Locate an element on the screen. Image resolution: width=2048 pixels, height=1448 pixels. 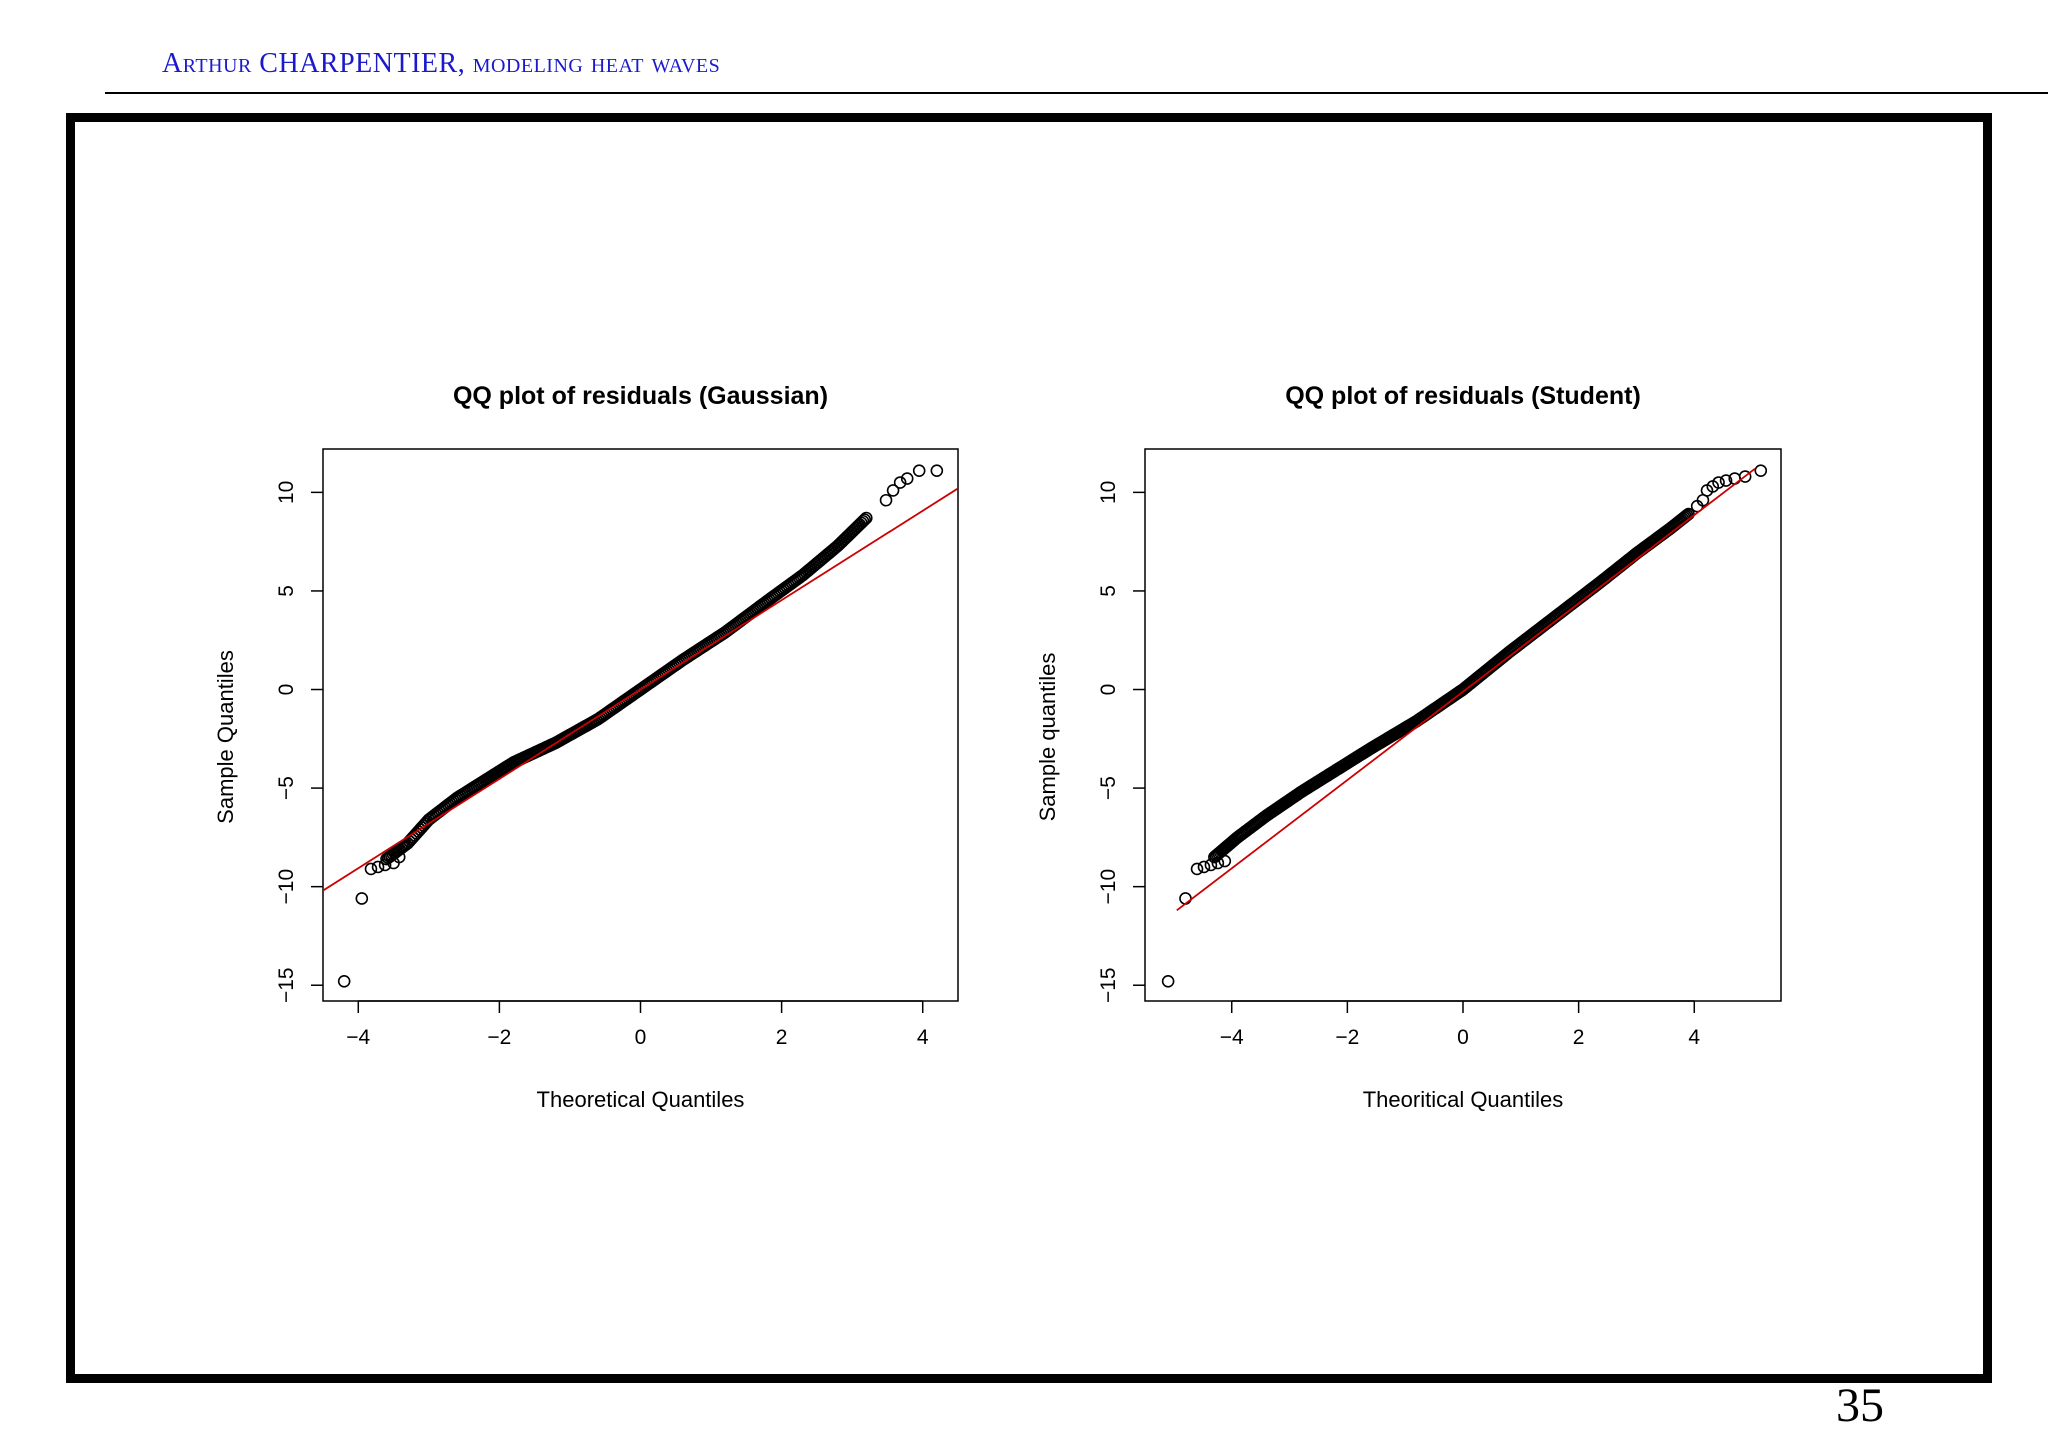
chart-title: QQ plot of residuals (Student) is located at coordinates (1463, 396).